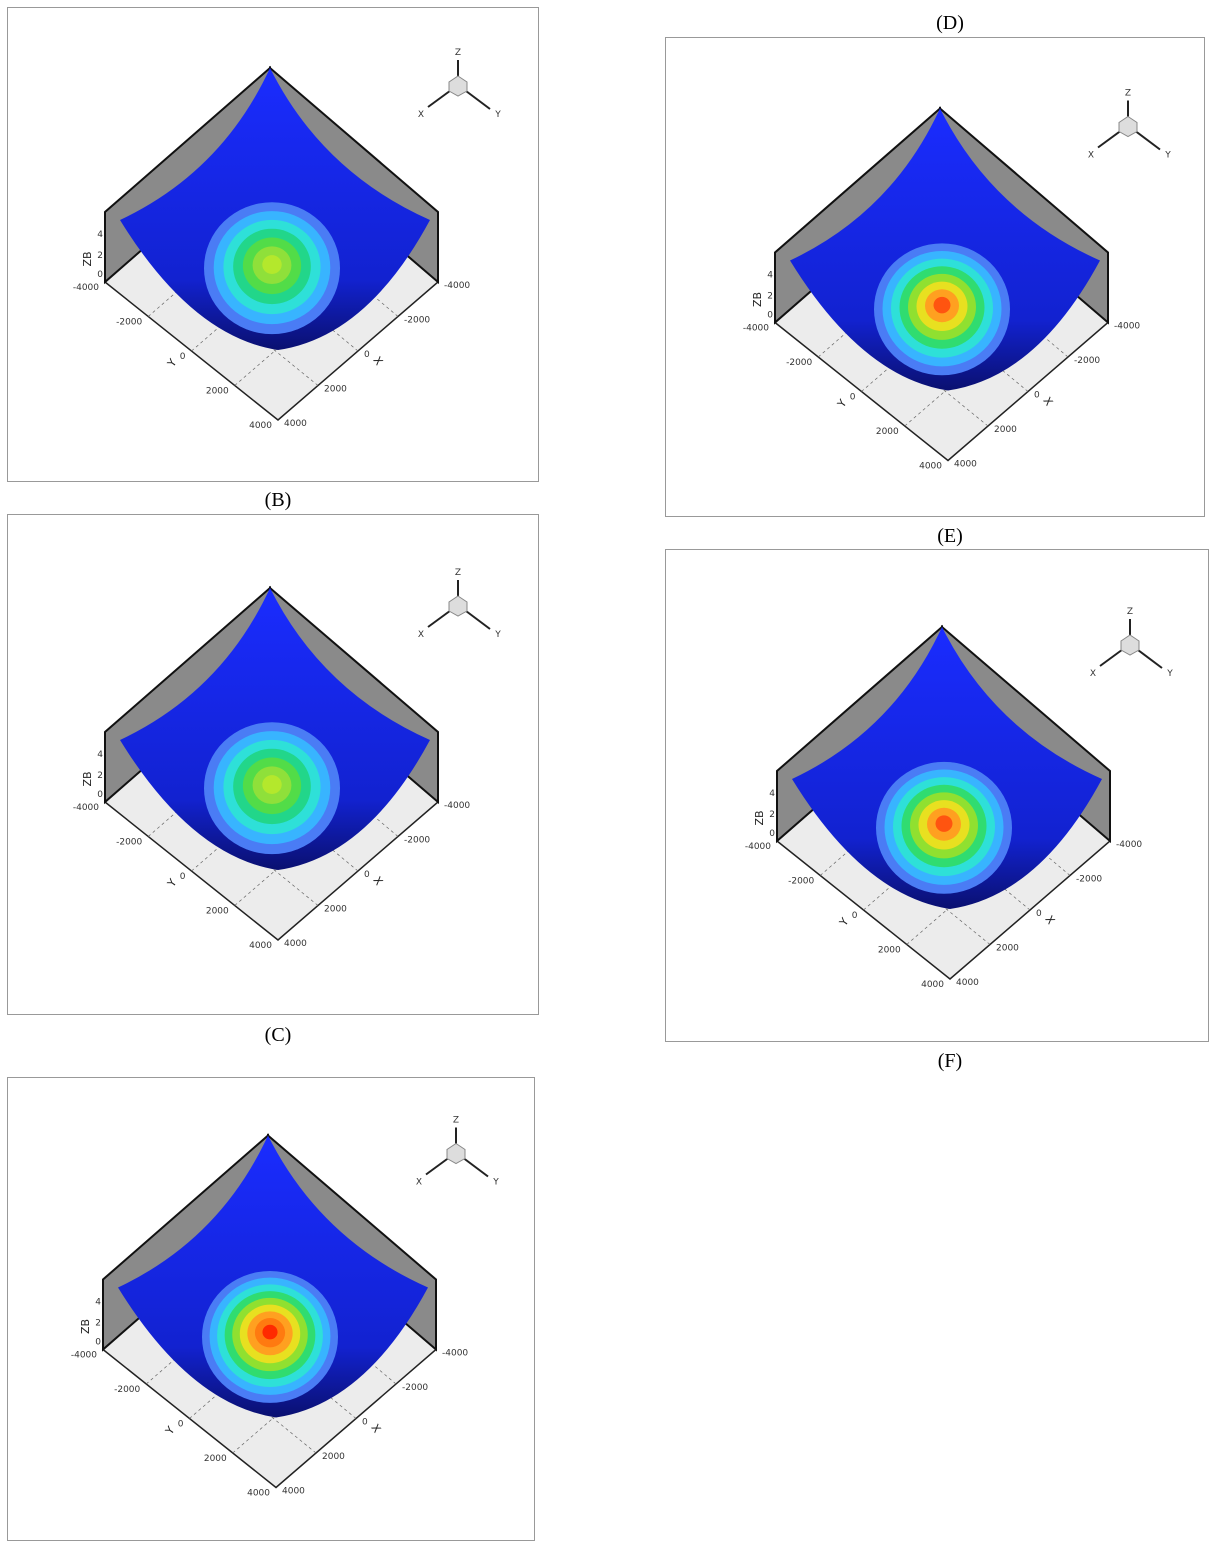  I want to click on panel-caption: (D), so click(950, 23).